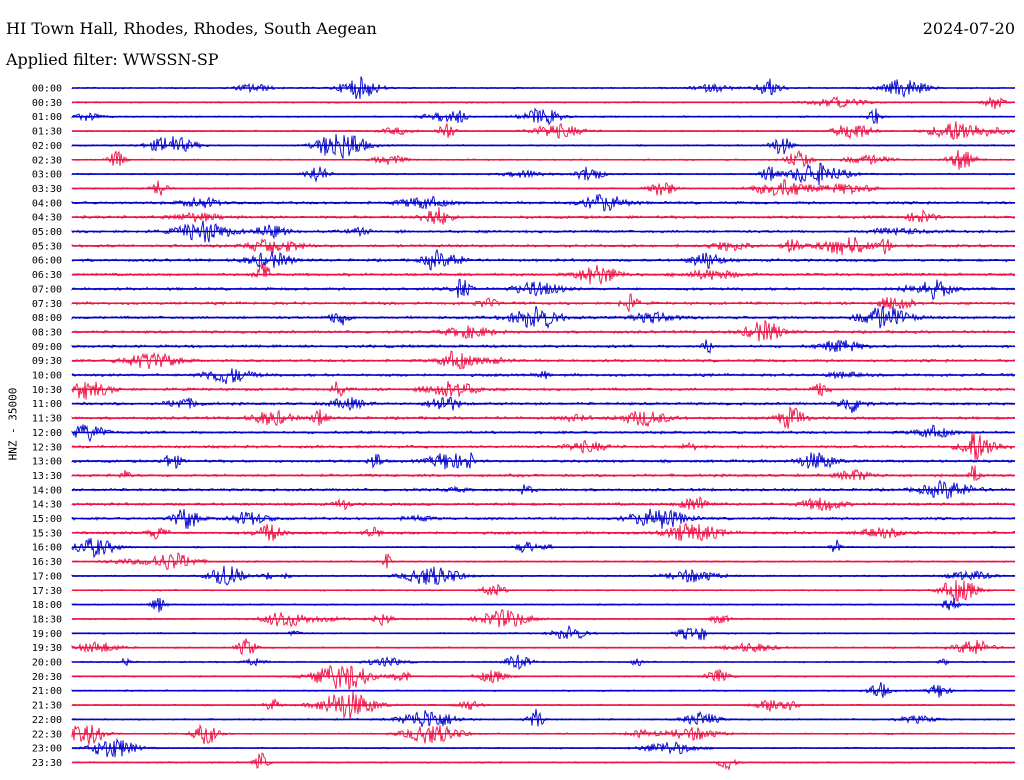  I want to click on row-time-label: 22:00, so click(47, 720).